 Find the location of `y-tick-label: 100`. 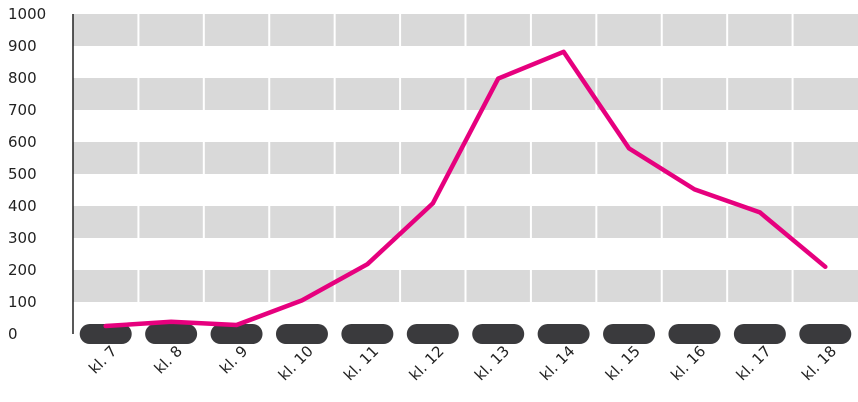

y-tick-label: 100 is located at coordinates (22, 302).